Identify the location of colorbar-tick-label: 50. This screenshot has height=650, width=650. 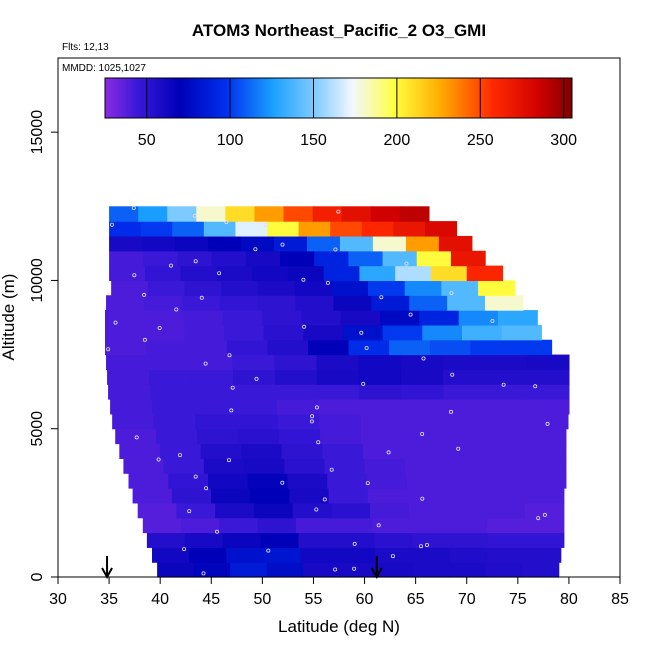
(147, 140).